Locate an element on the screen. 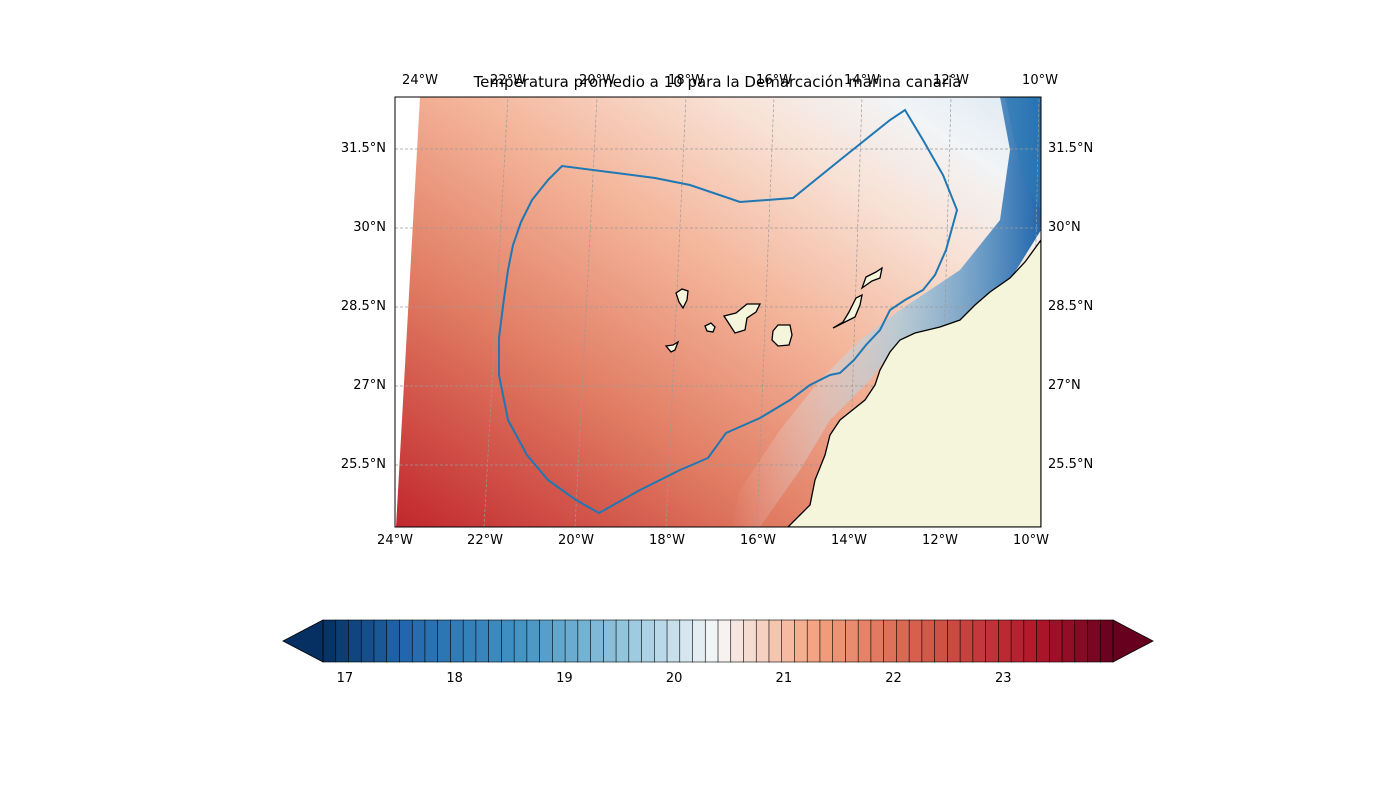  lat-label-left: 31.5°N is located at coordinates (363, 148).